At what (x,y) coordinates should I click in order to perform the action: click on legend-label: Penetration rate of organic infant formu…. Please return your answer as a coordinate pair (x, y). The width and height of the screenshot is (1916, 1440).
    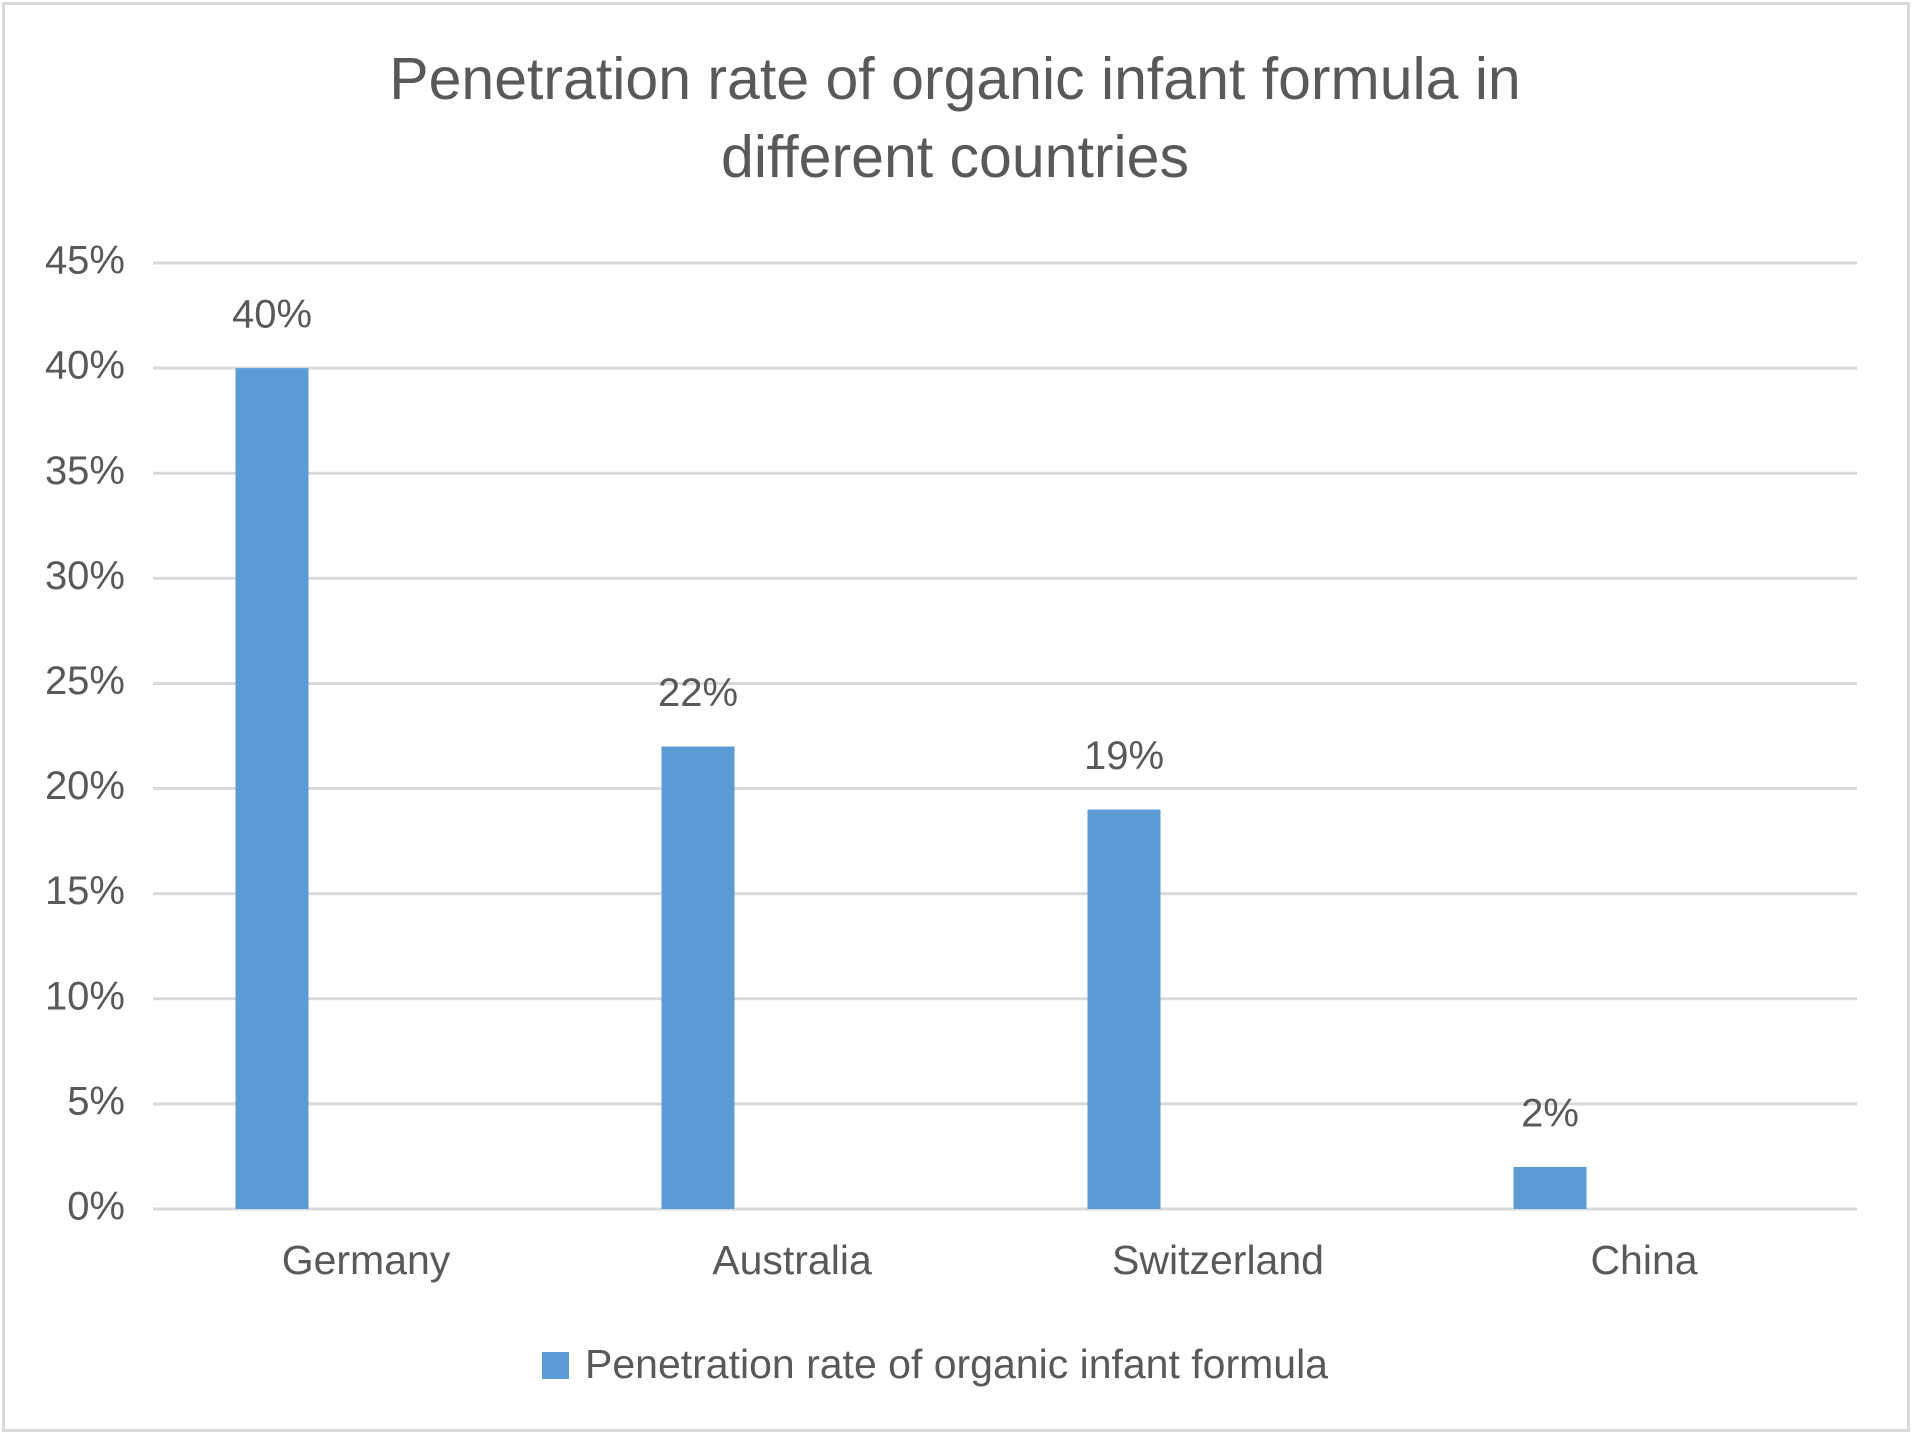
    Looking at the image, I should click on (956, 1364).